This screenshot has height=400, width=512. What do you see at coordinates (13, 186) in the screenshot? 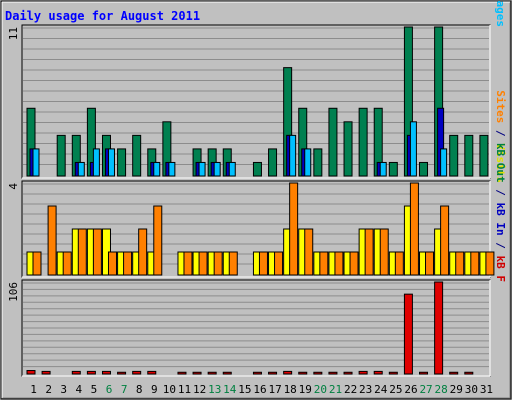
I see `panel-visits-max-label: 4` at bounding box center [13, 186].